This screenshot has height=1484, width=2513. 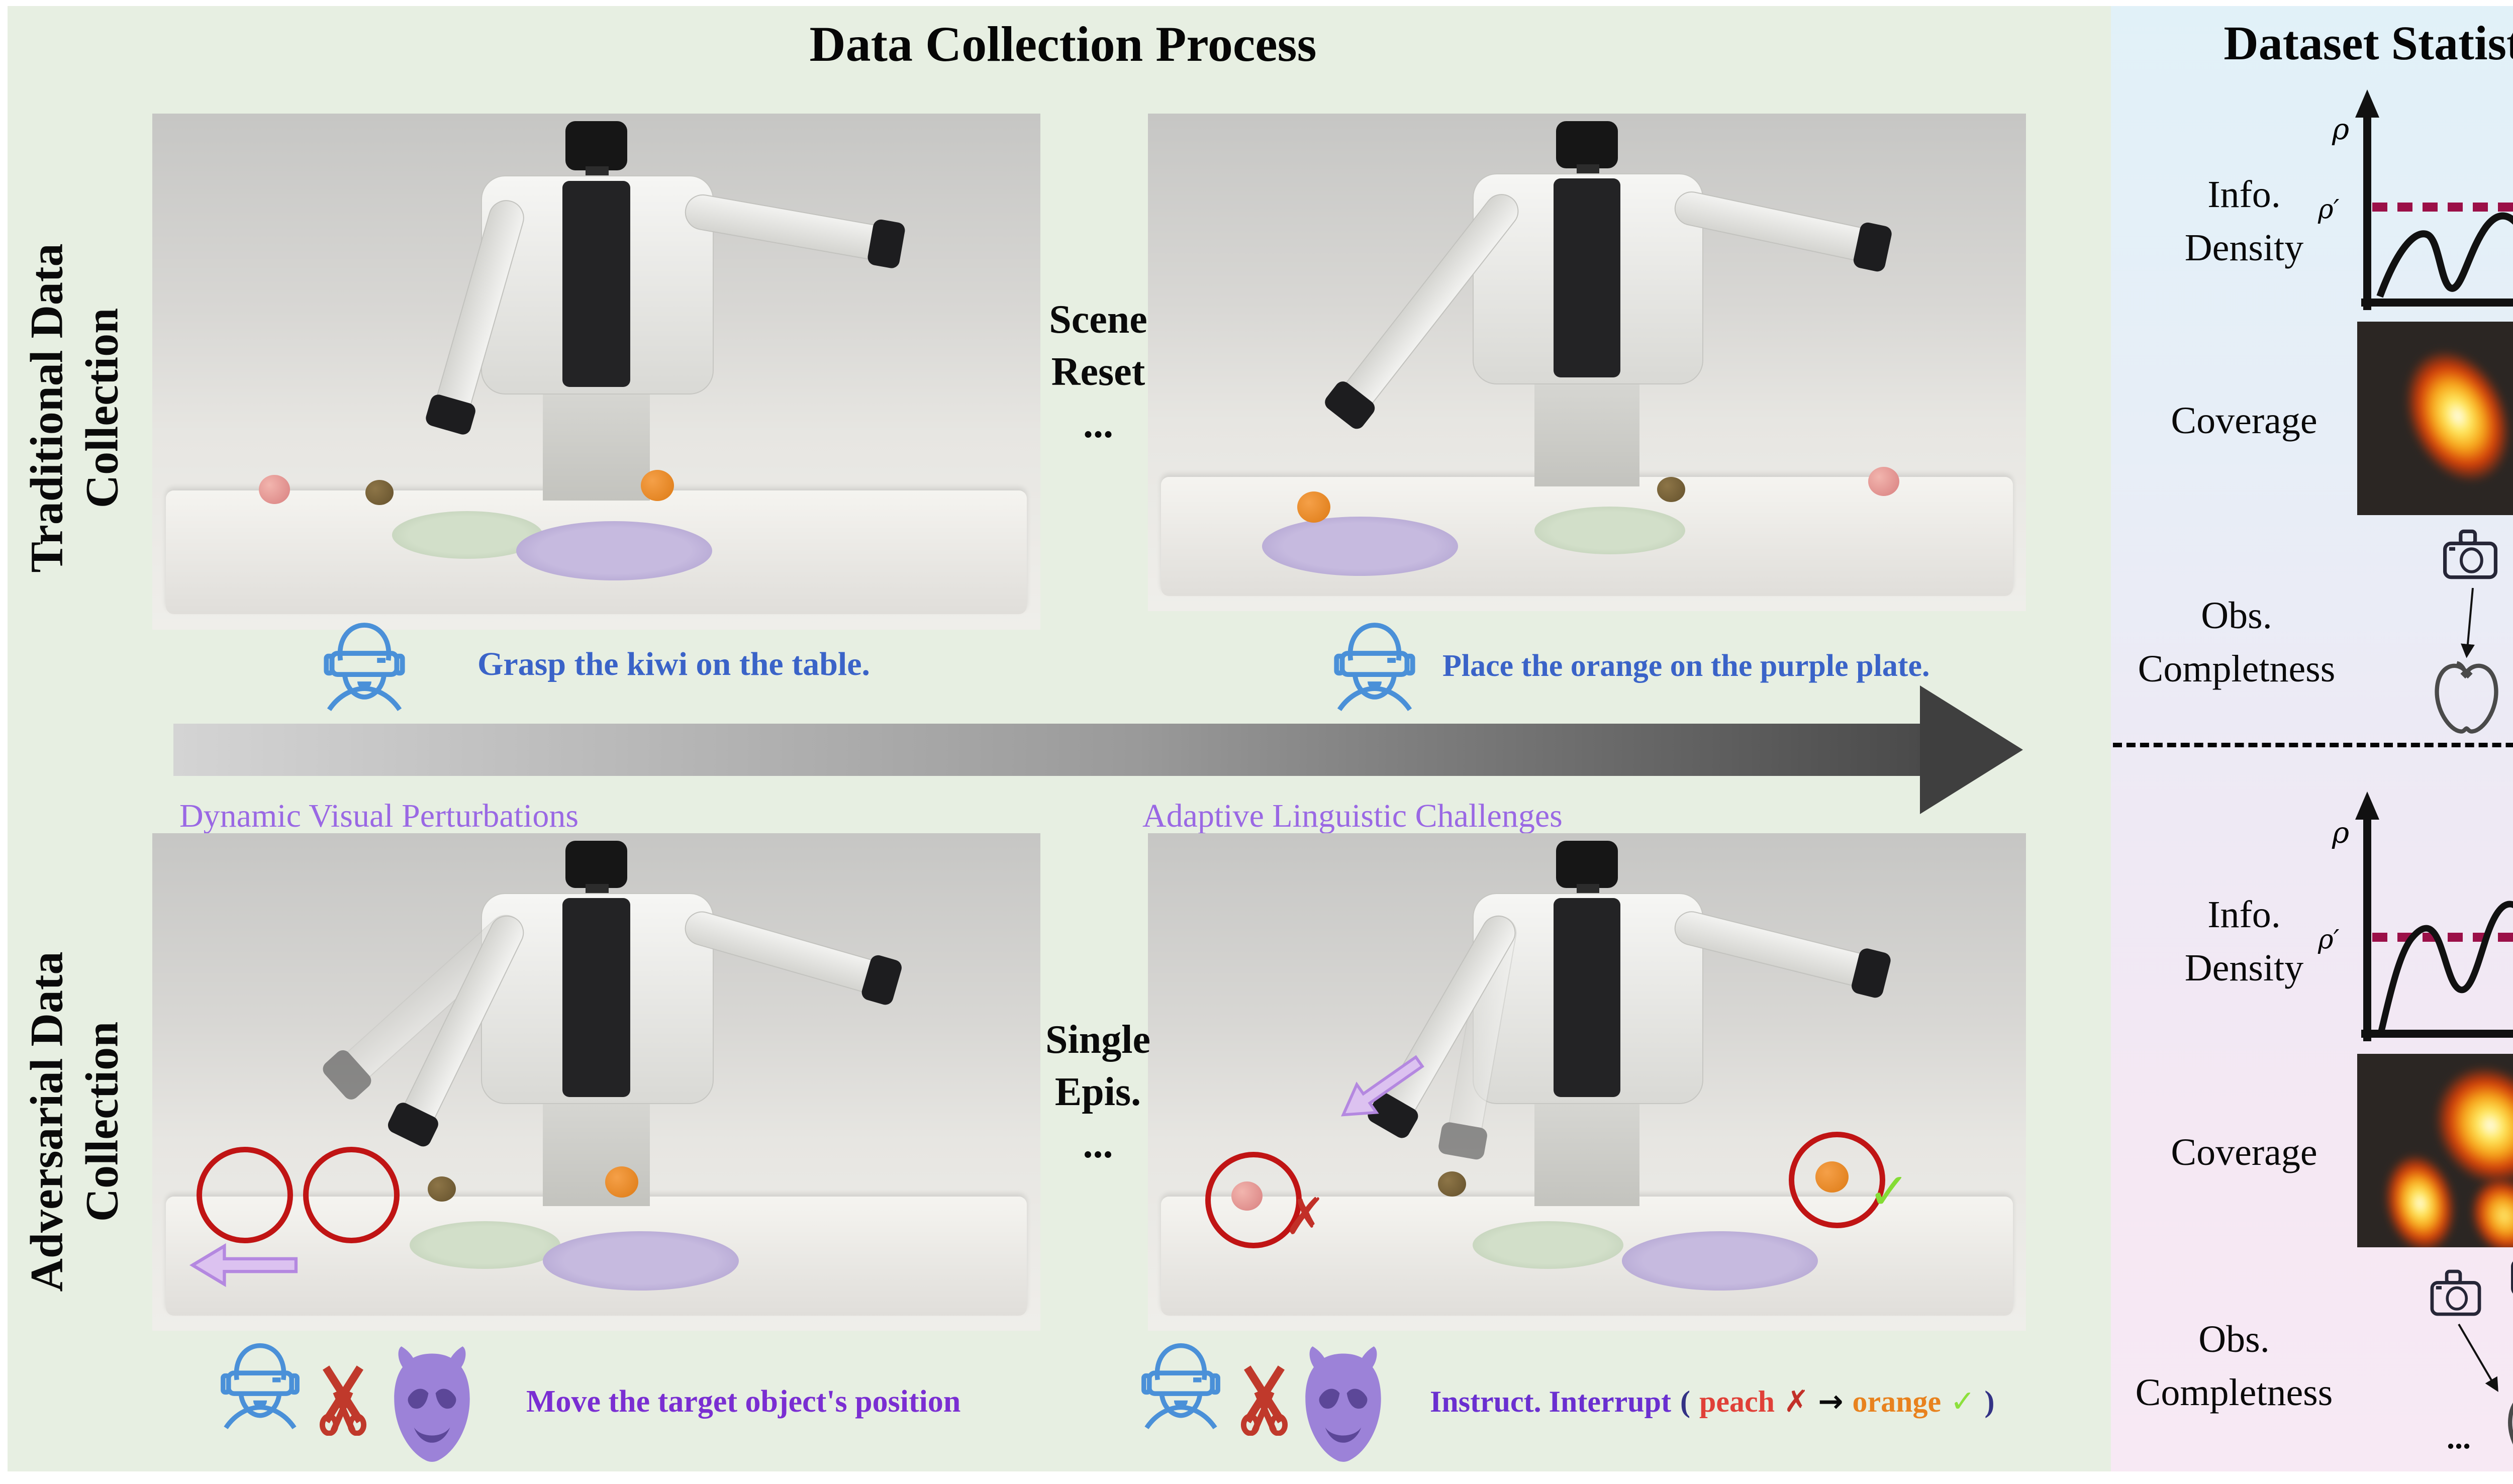 What do you see at coordinates (1990, 1402) in the screenshot?
I see `paren-close: )` at bounding box center [1990, 1402].